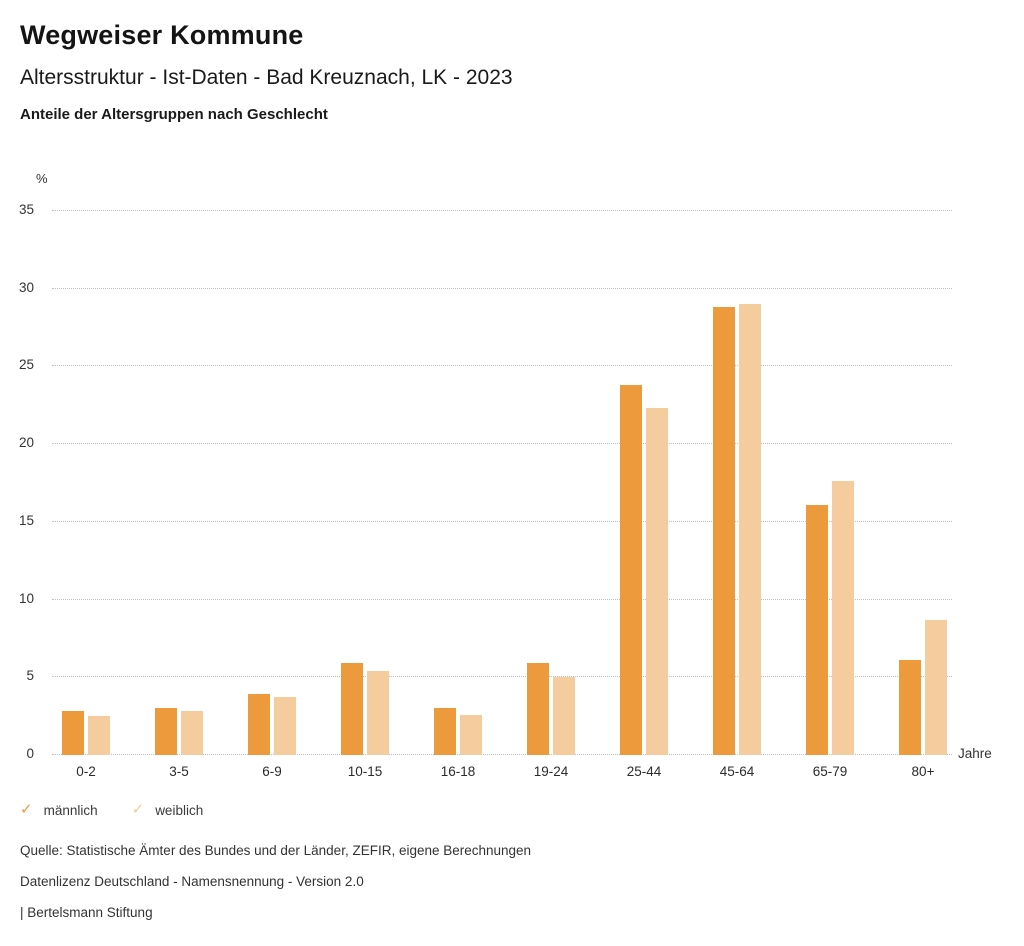 Image resolution: width=1024 pixels, height=946 pixels. Describe the element at coordinates (179, 771) in the screenshot. I see `x-tick-label-3-5: 3-5` at that location.